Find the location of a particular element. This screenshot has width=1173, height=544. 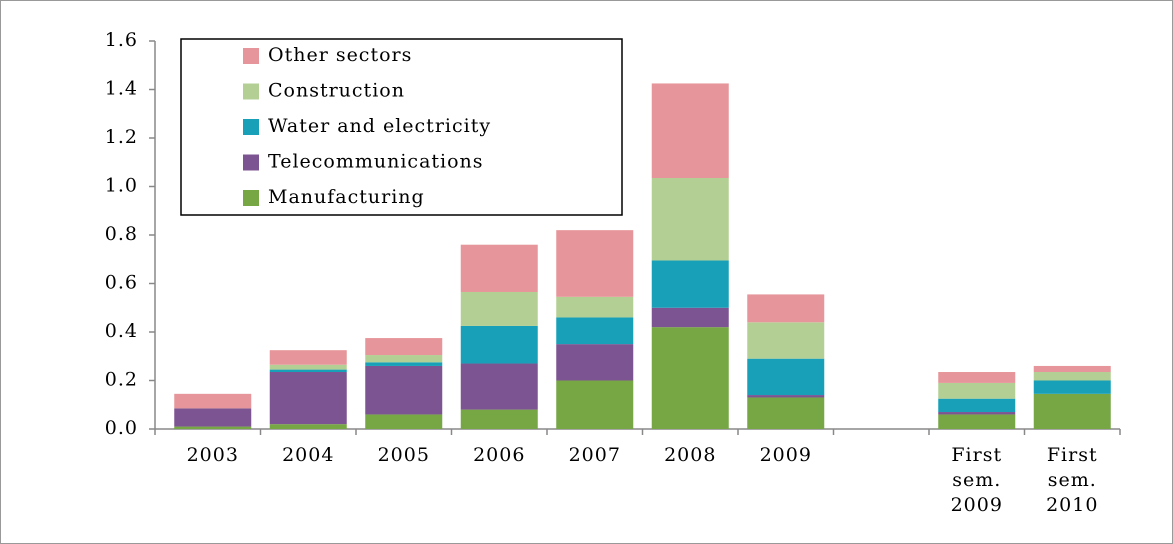

legend-label: Construction is located at coordinates (336, 91).